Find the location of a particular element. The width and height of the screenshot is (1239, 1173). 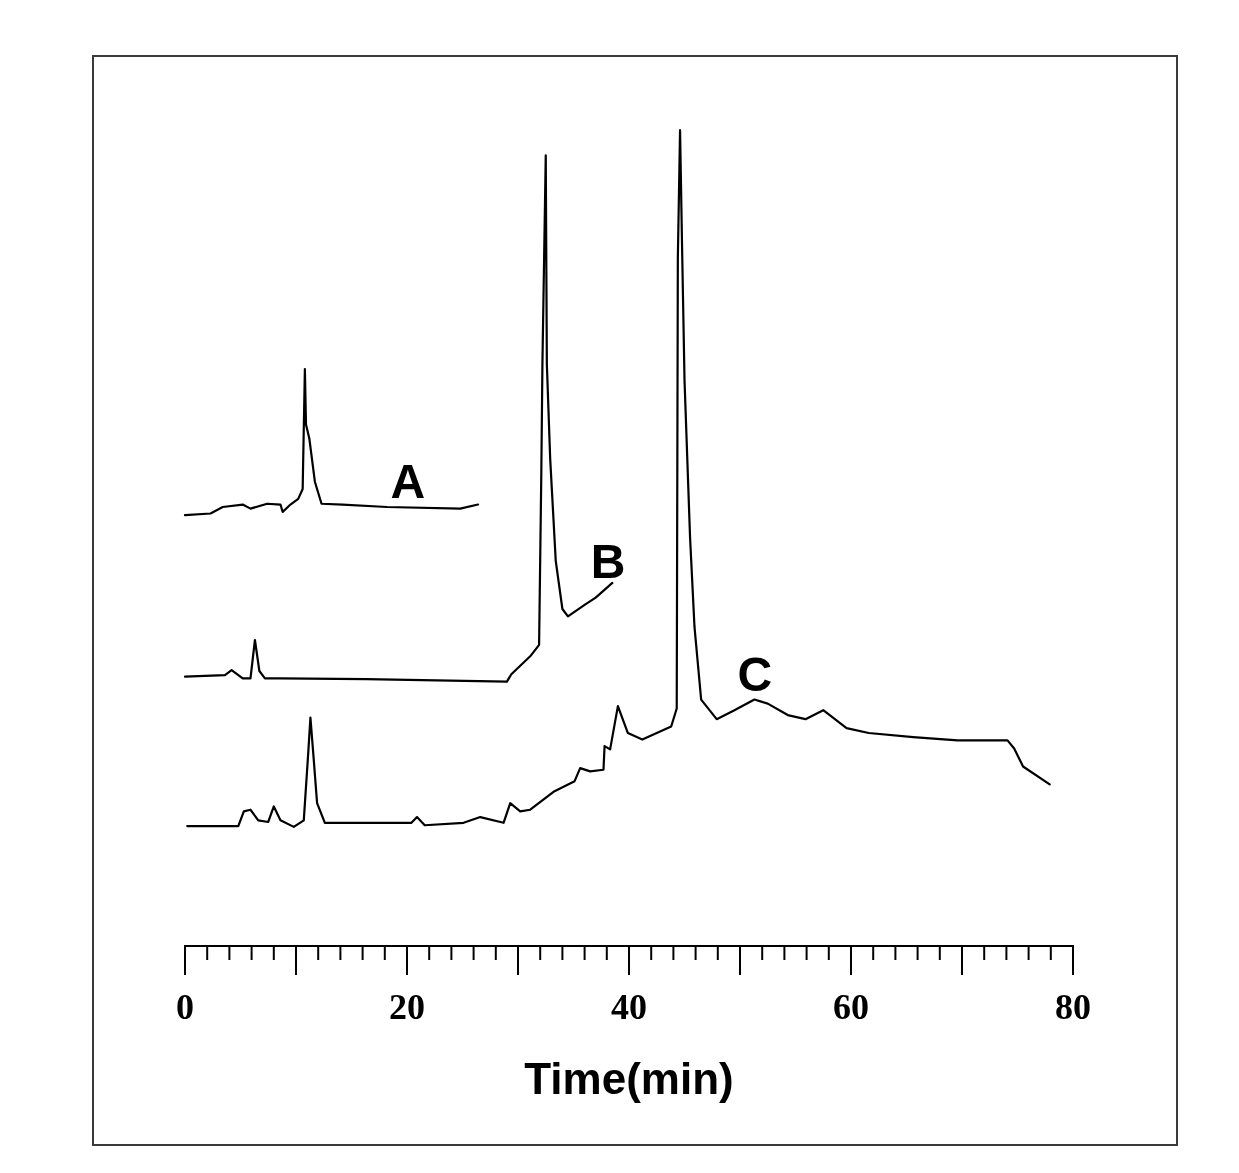

series-label: B is located at coordinates (608, 561).